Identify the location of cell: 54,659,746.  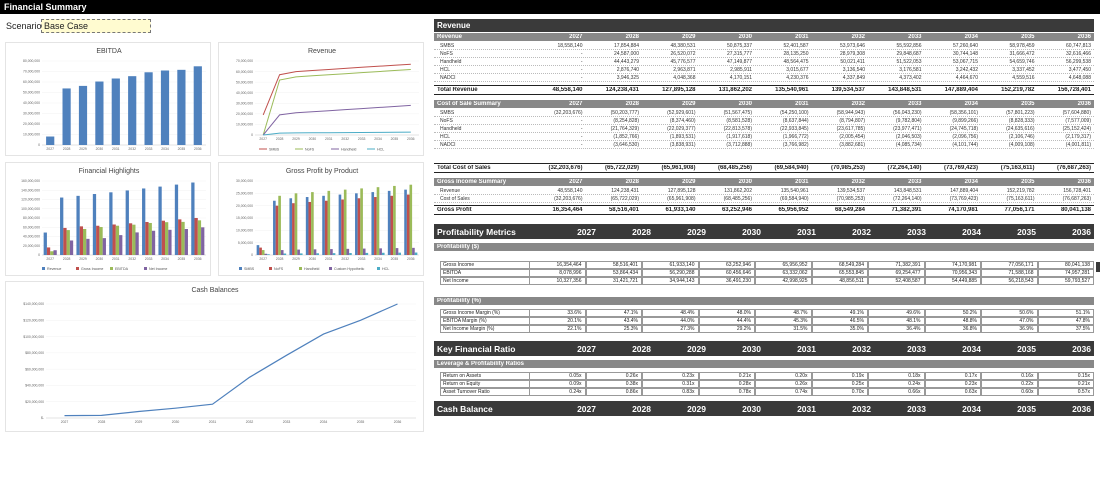
(1022, 61).